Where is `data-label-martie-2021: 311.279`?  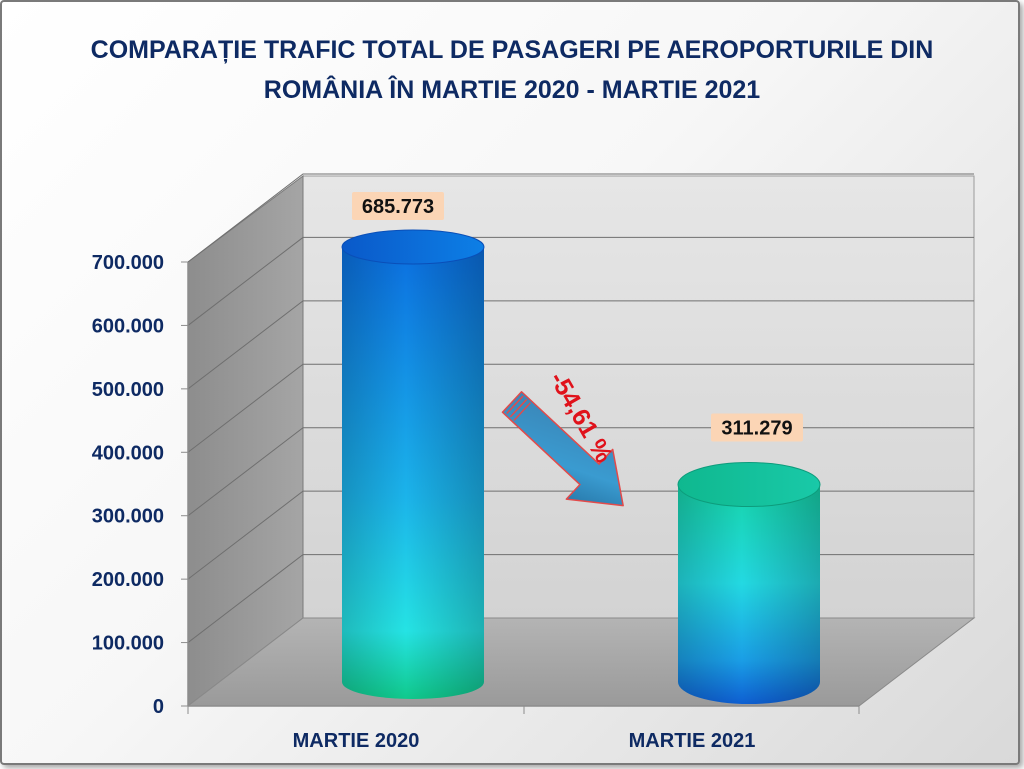 data-label-martie-2021: 311.279 is located at coordinates (757, 427).